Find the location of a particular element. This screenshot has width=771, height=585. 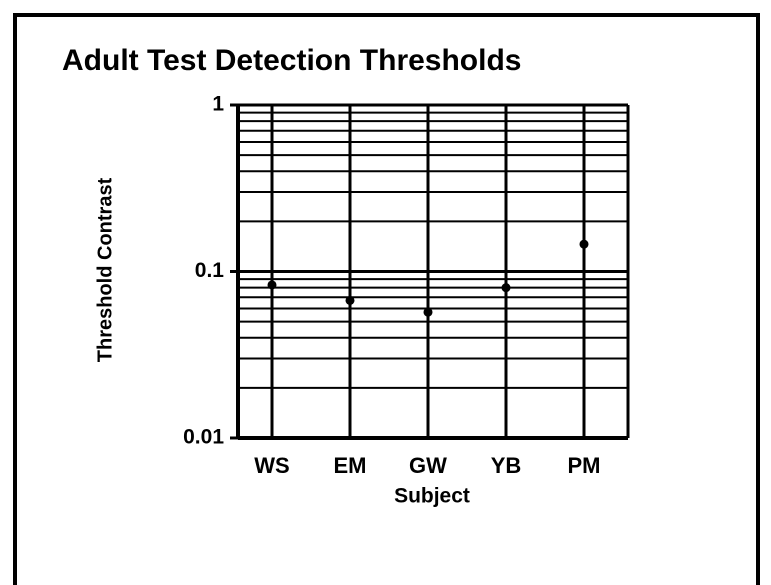

y-axis-label: Threshold Contrast is located at coordinates (105, 269).